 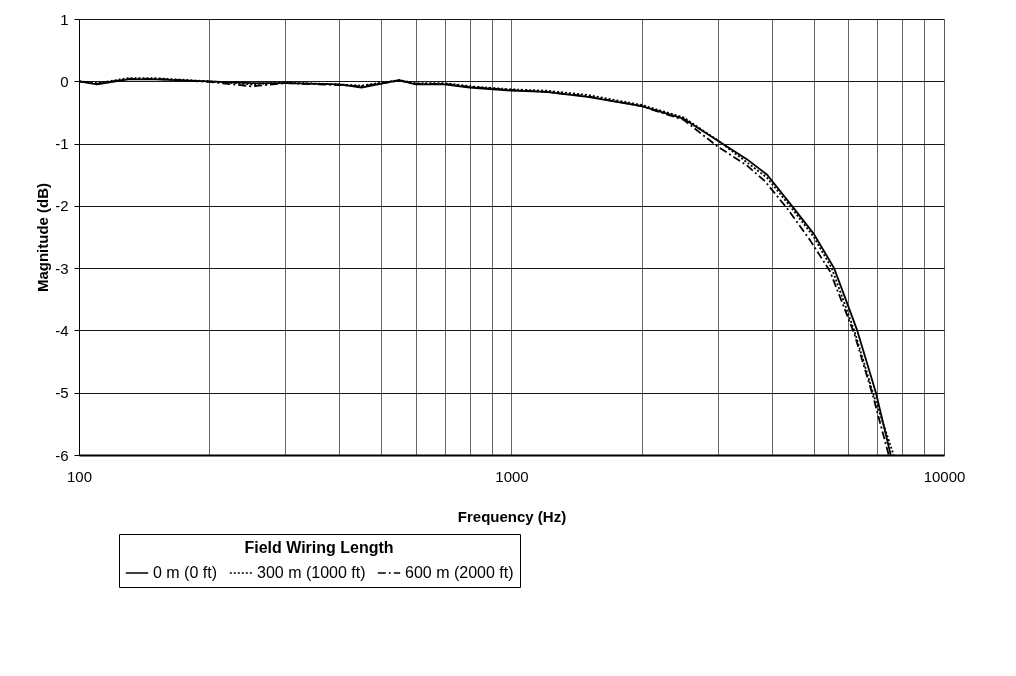 What do you see at coordinates (43, 237) in the screenshot?
I see `y-axis-title: Magnitude (dB)` at bounding box center [43, 237].